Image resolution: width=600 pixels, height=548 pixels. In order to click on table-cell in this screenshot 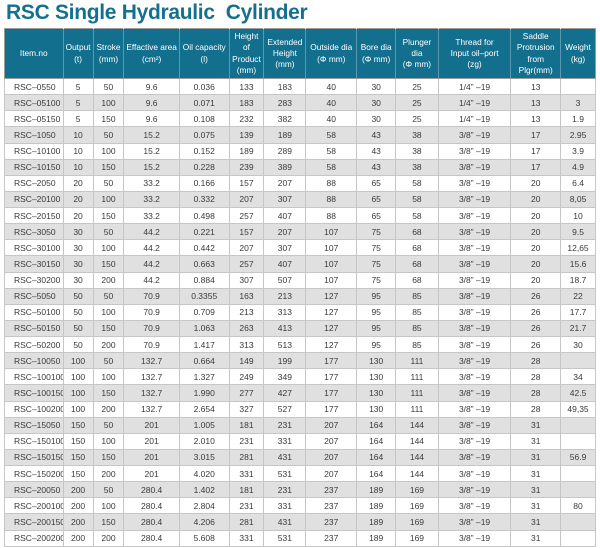, I will do `click(578, 441)`.